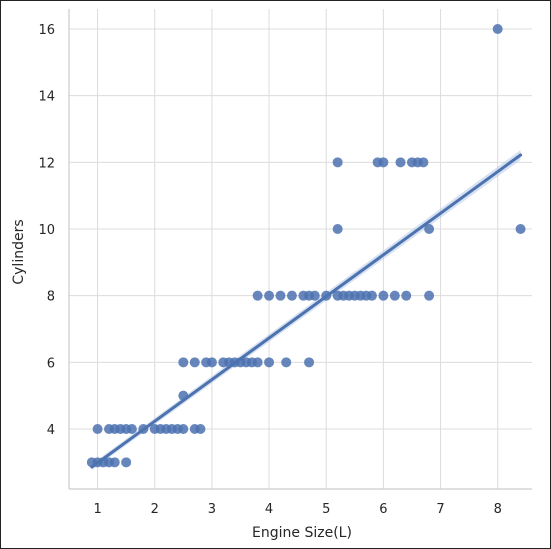  What do you see at coordinates (498, 509) in the screenshot?
I see `x-tick-label: 8` at bounding box center [498, 509].